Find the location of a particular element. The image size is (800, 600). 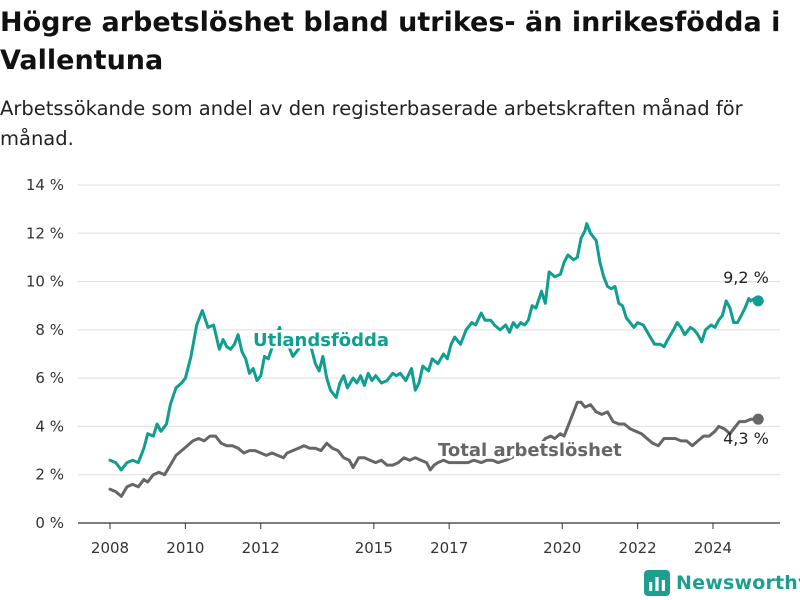

end-value-label: 9,2 % is located at coordinates (746, 277).